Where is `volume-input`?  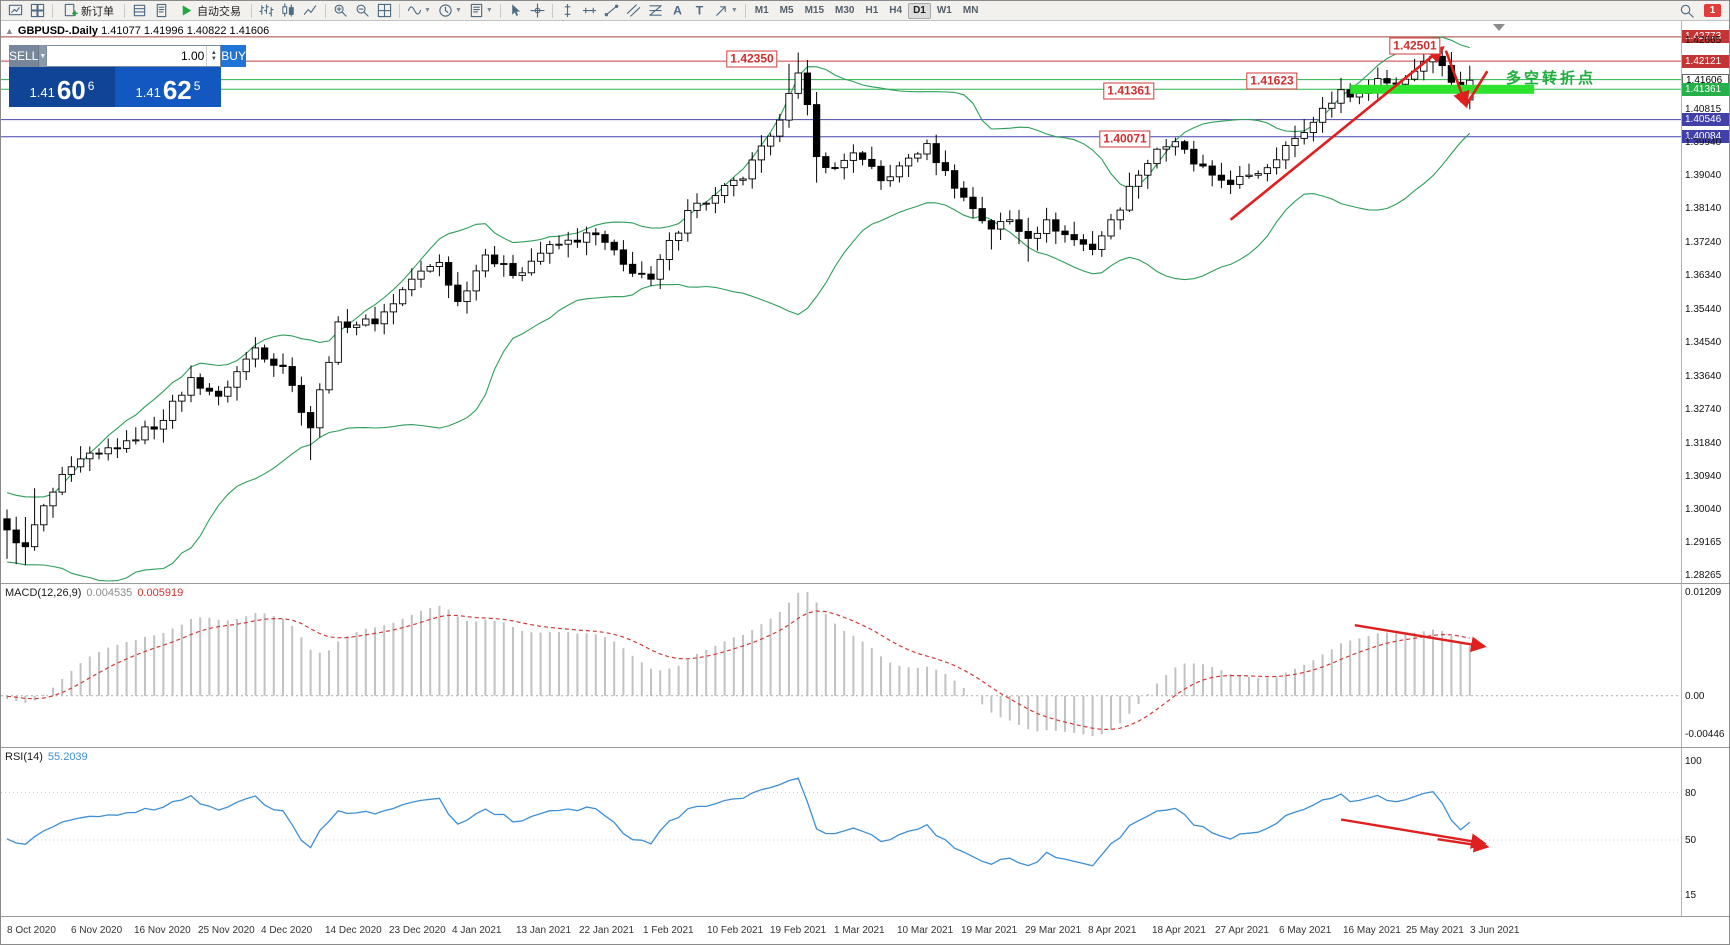 volume-input is located at coordinates (127, 56).